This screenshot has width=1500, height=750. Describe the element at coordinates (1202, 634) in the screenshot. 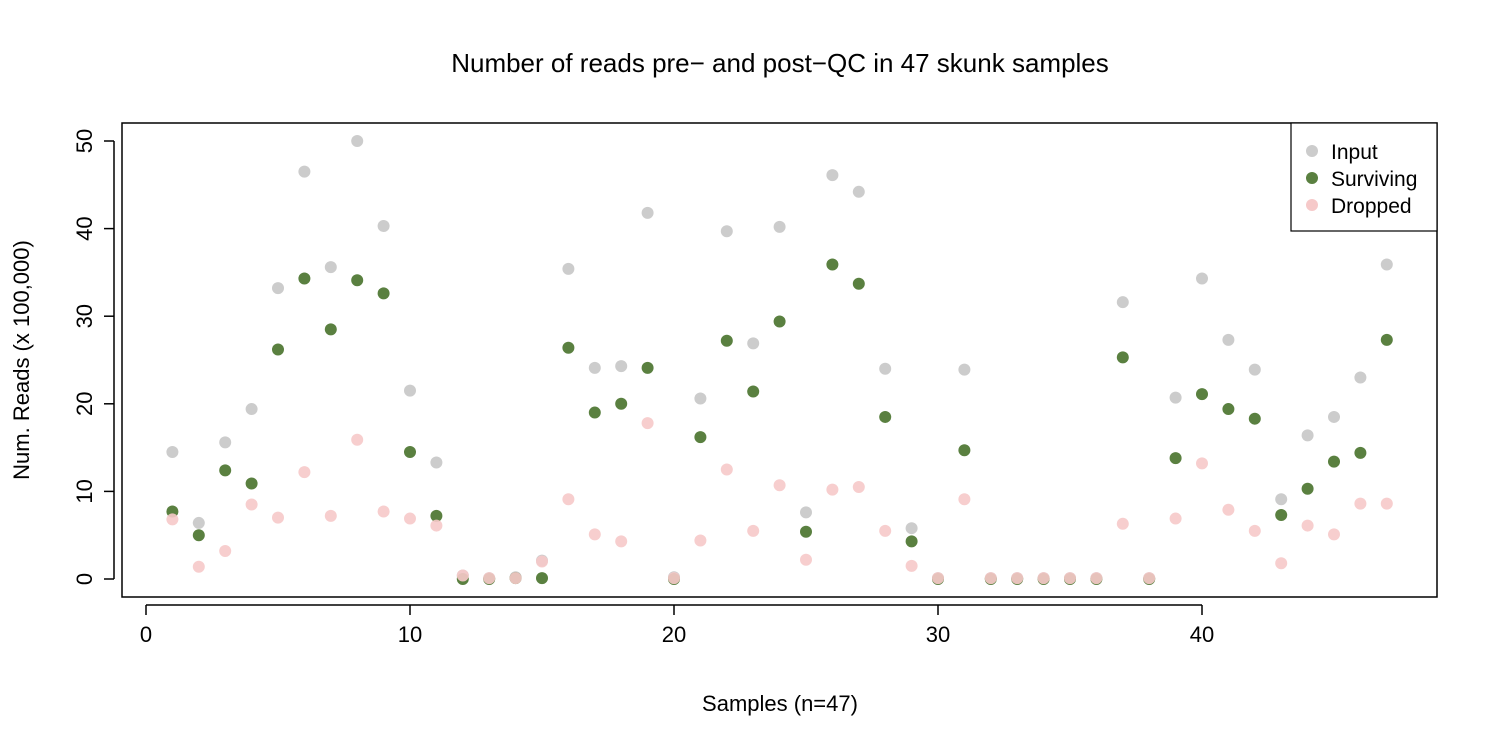

I see `x-tick-label: 40` at that location.